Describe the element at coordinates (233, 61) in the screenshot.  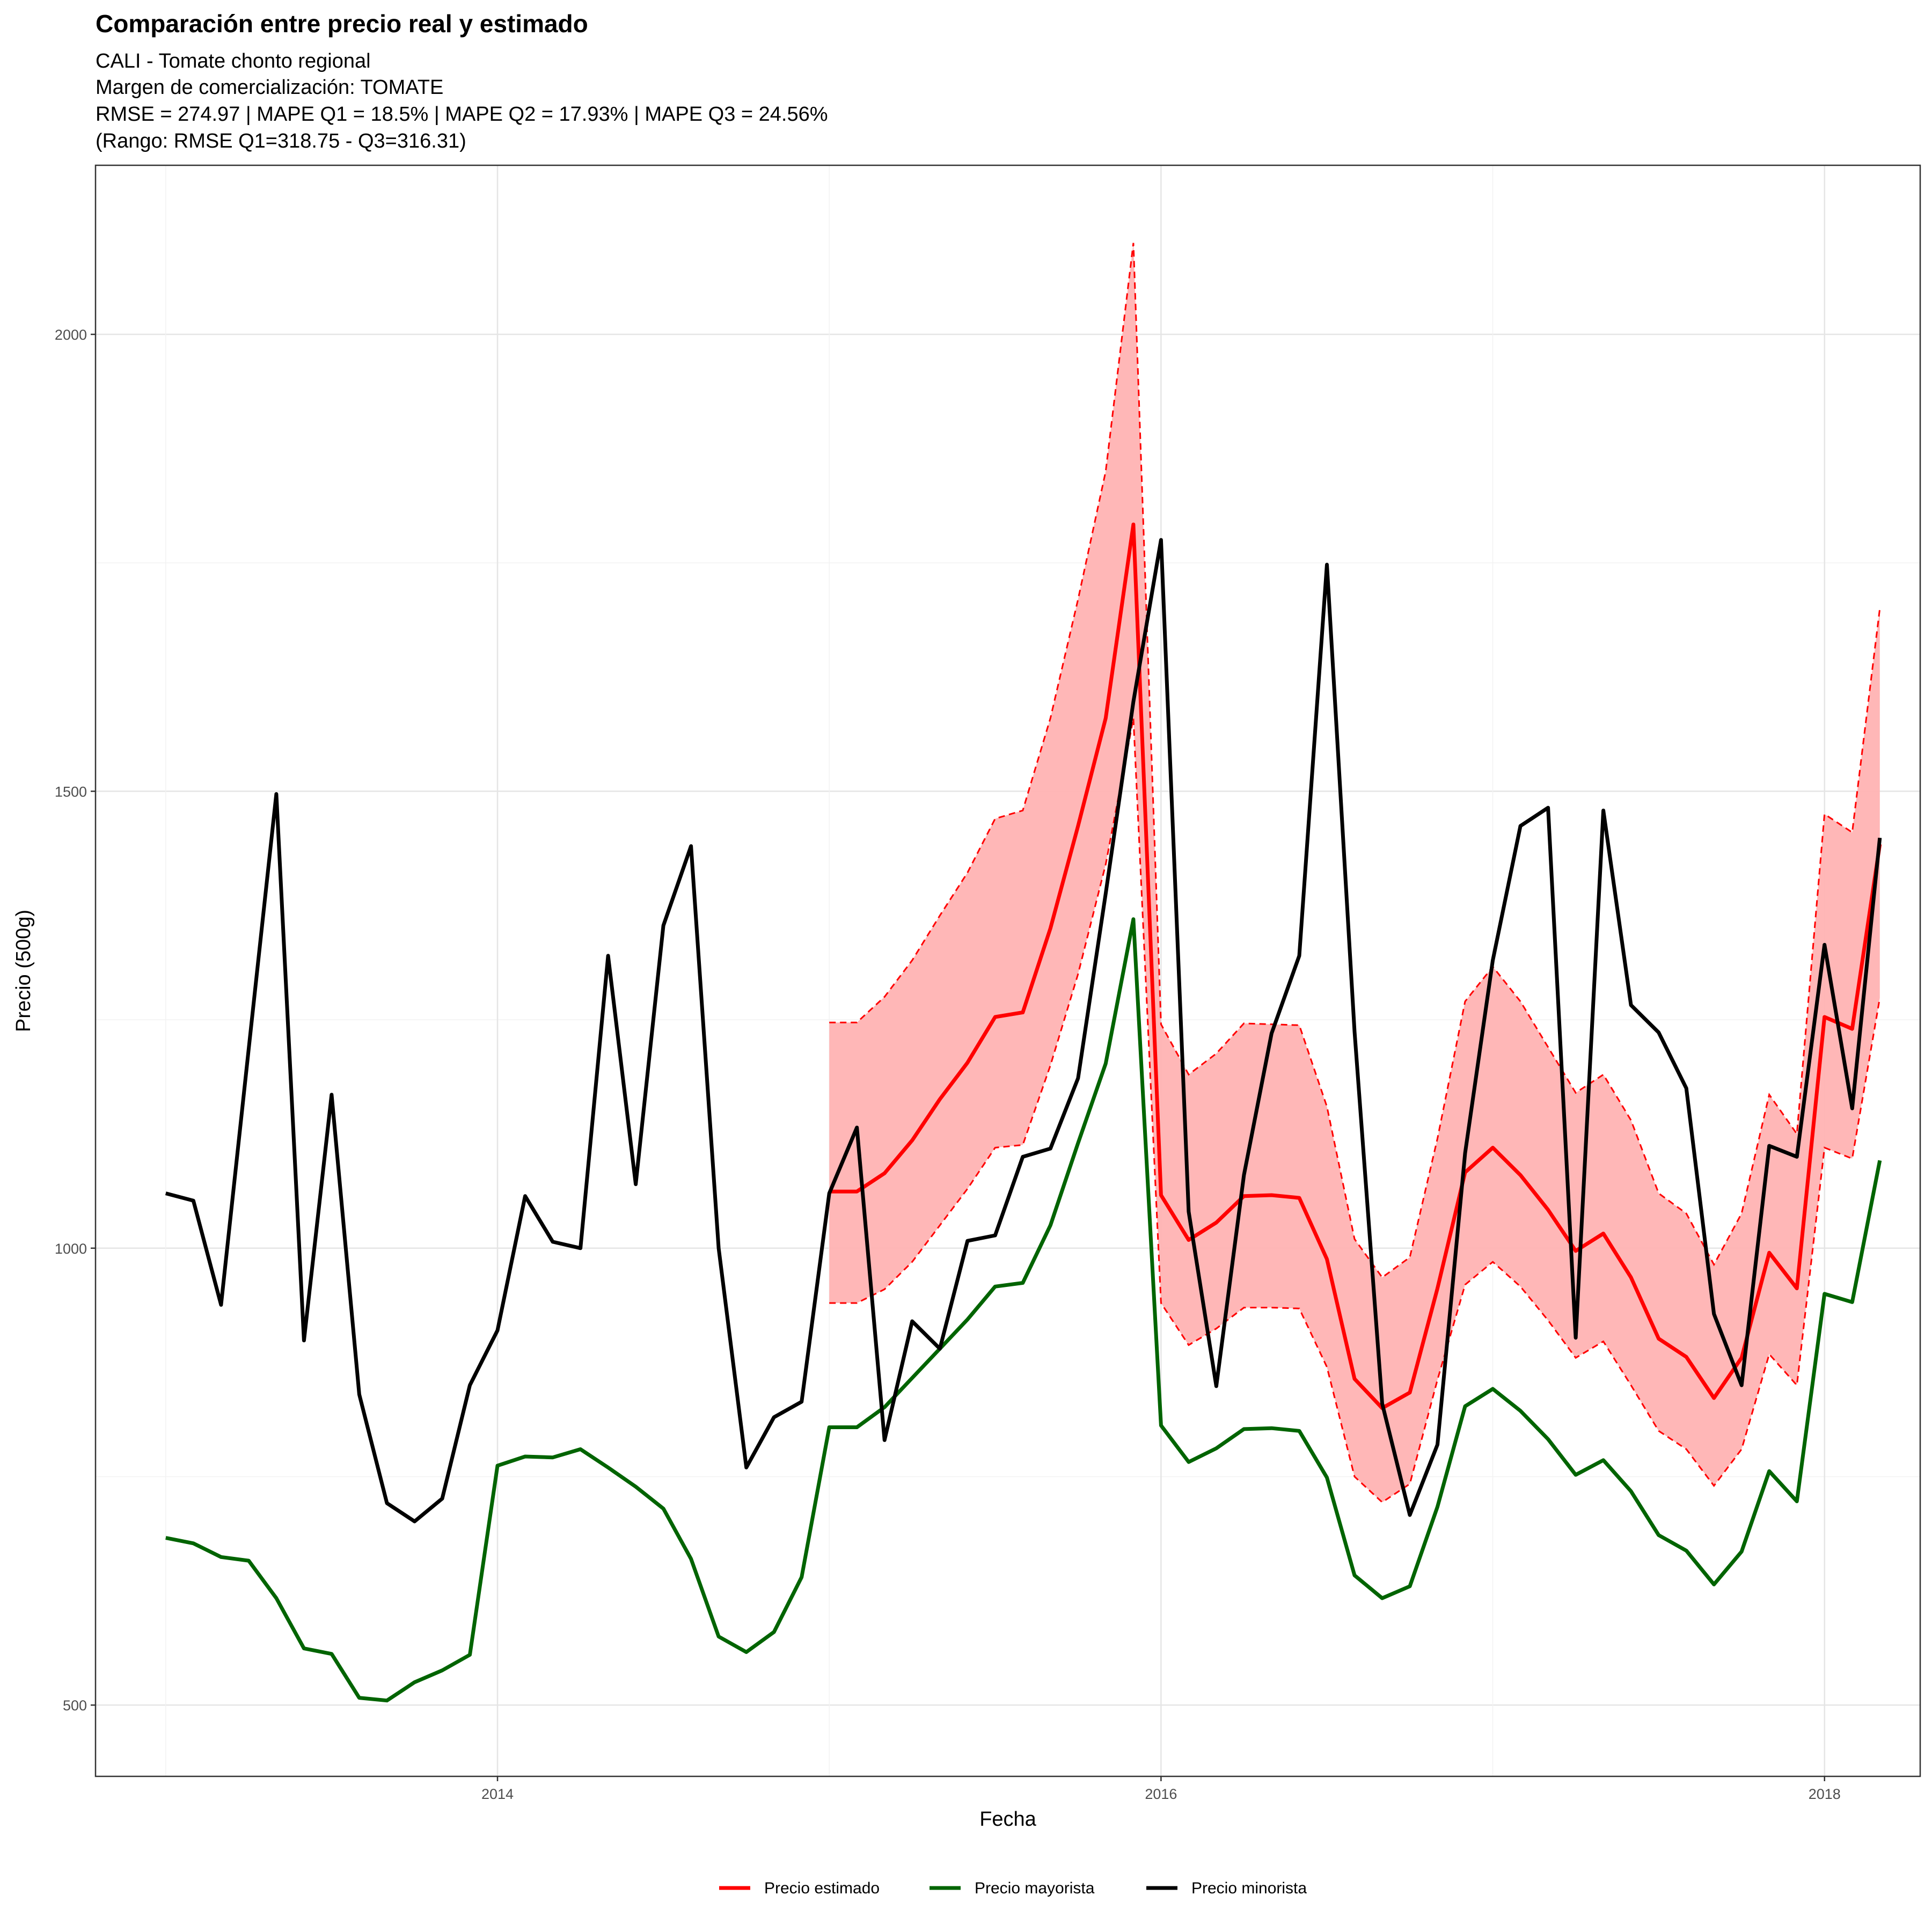
I see `subtitle-line-1: CALI - Tomate chonto regional` at that location.